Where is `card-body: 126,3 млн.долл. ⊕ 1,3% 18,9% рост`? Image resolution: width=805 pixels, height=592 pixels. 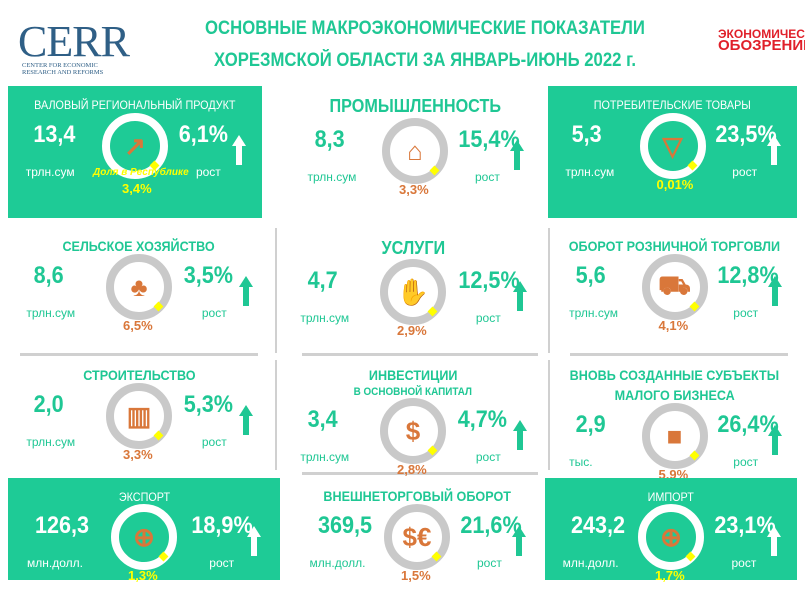
card-body: 126,3 млн.долл. ⊕ 1,3% 18,9% рост is located at coordinates (144, 543).